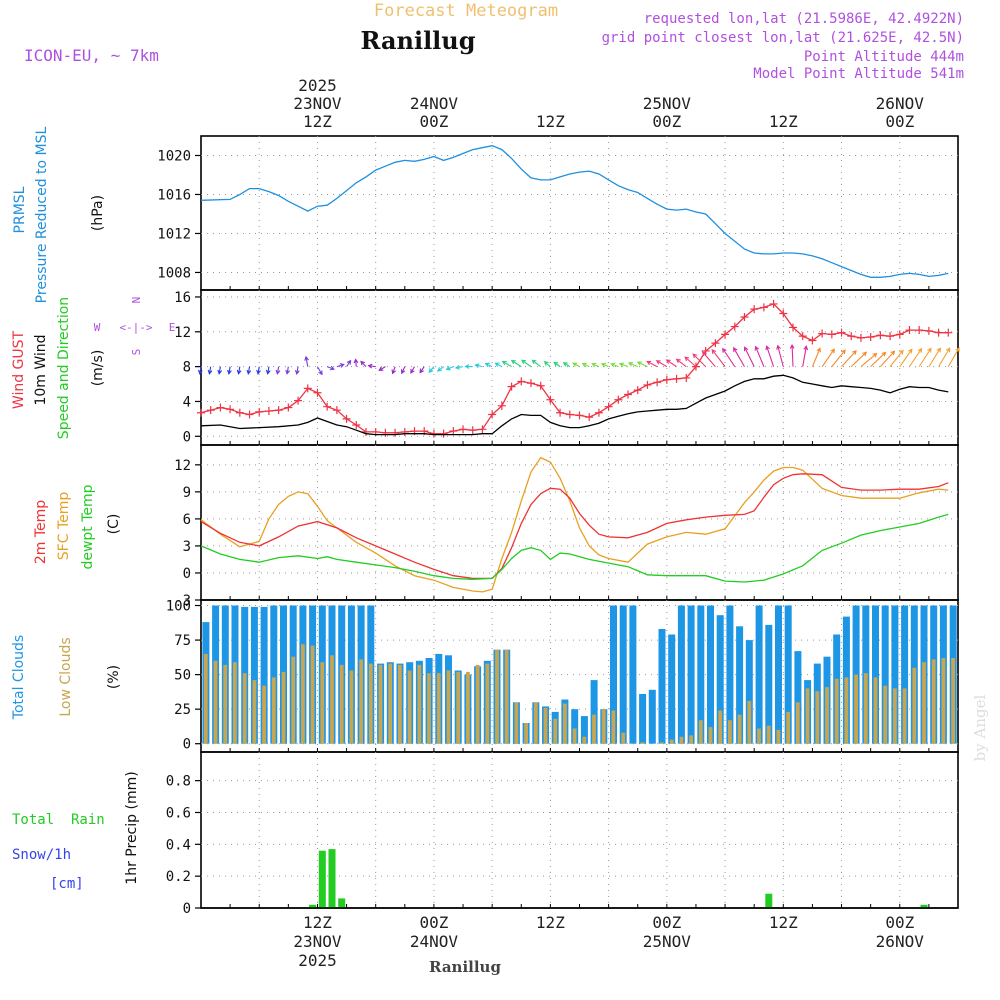 This screenshot has width=1000, height=1000. Describe the element at coordinates (98, 213) in the screenshot. I see `pressure-unit: (hPa)` at that location.